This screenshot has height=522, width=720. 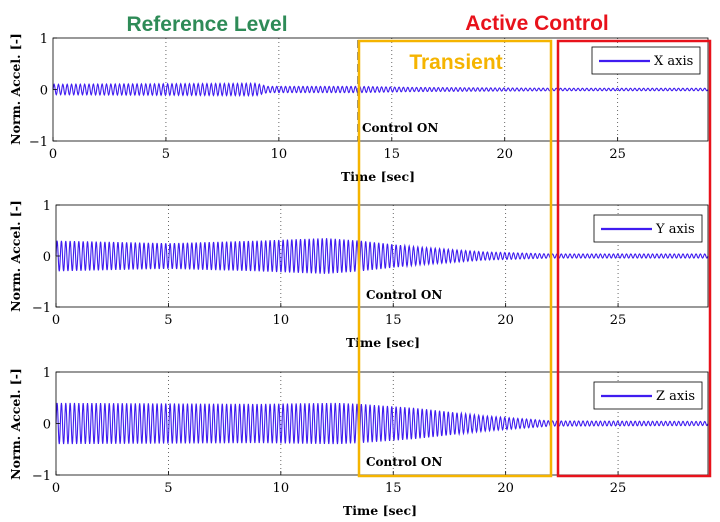 I want to click on panel-x-ytick-label: 0, so click(x=44, y=91).